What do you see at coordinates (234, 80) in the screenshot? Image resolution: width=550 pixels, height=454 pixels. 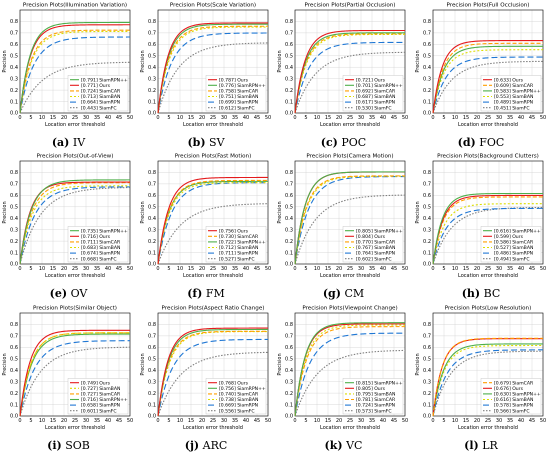 I see `legend-entry: [0.787] Ours` at bounding box center [234, 80].